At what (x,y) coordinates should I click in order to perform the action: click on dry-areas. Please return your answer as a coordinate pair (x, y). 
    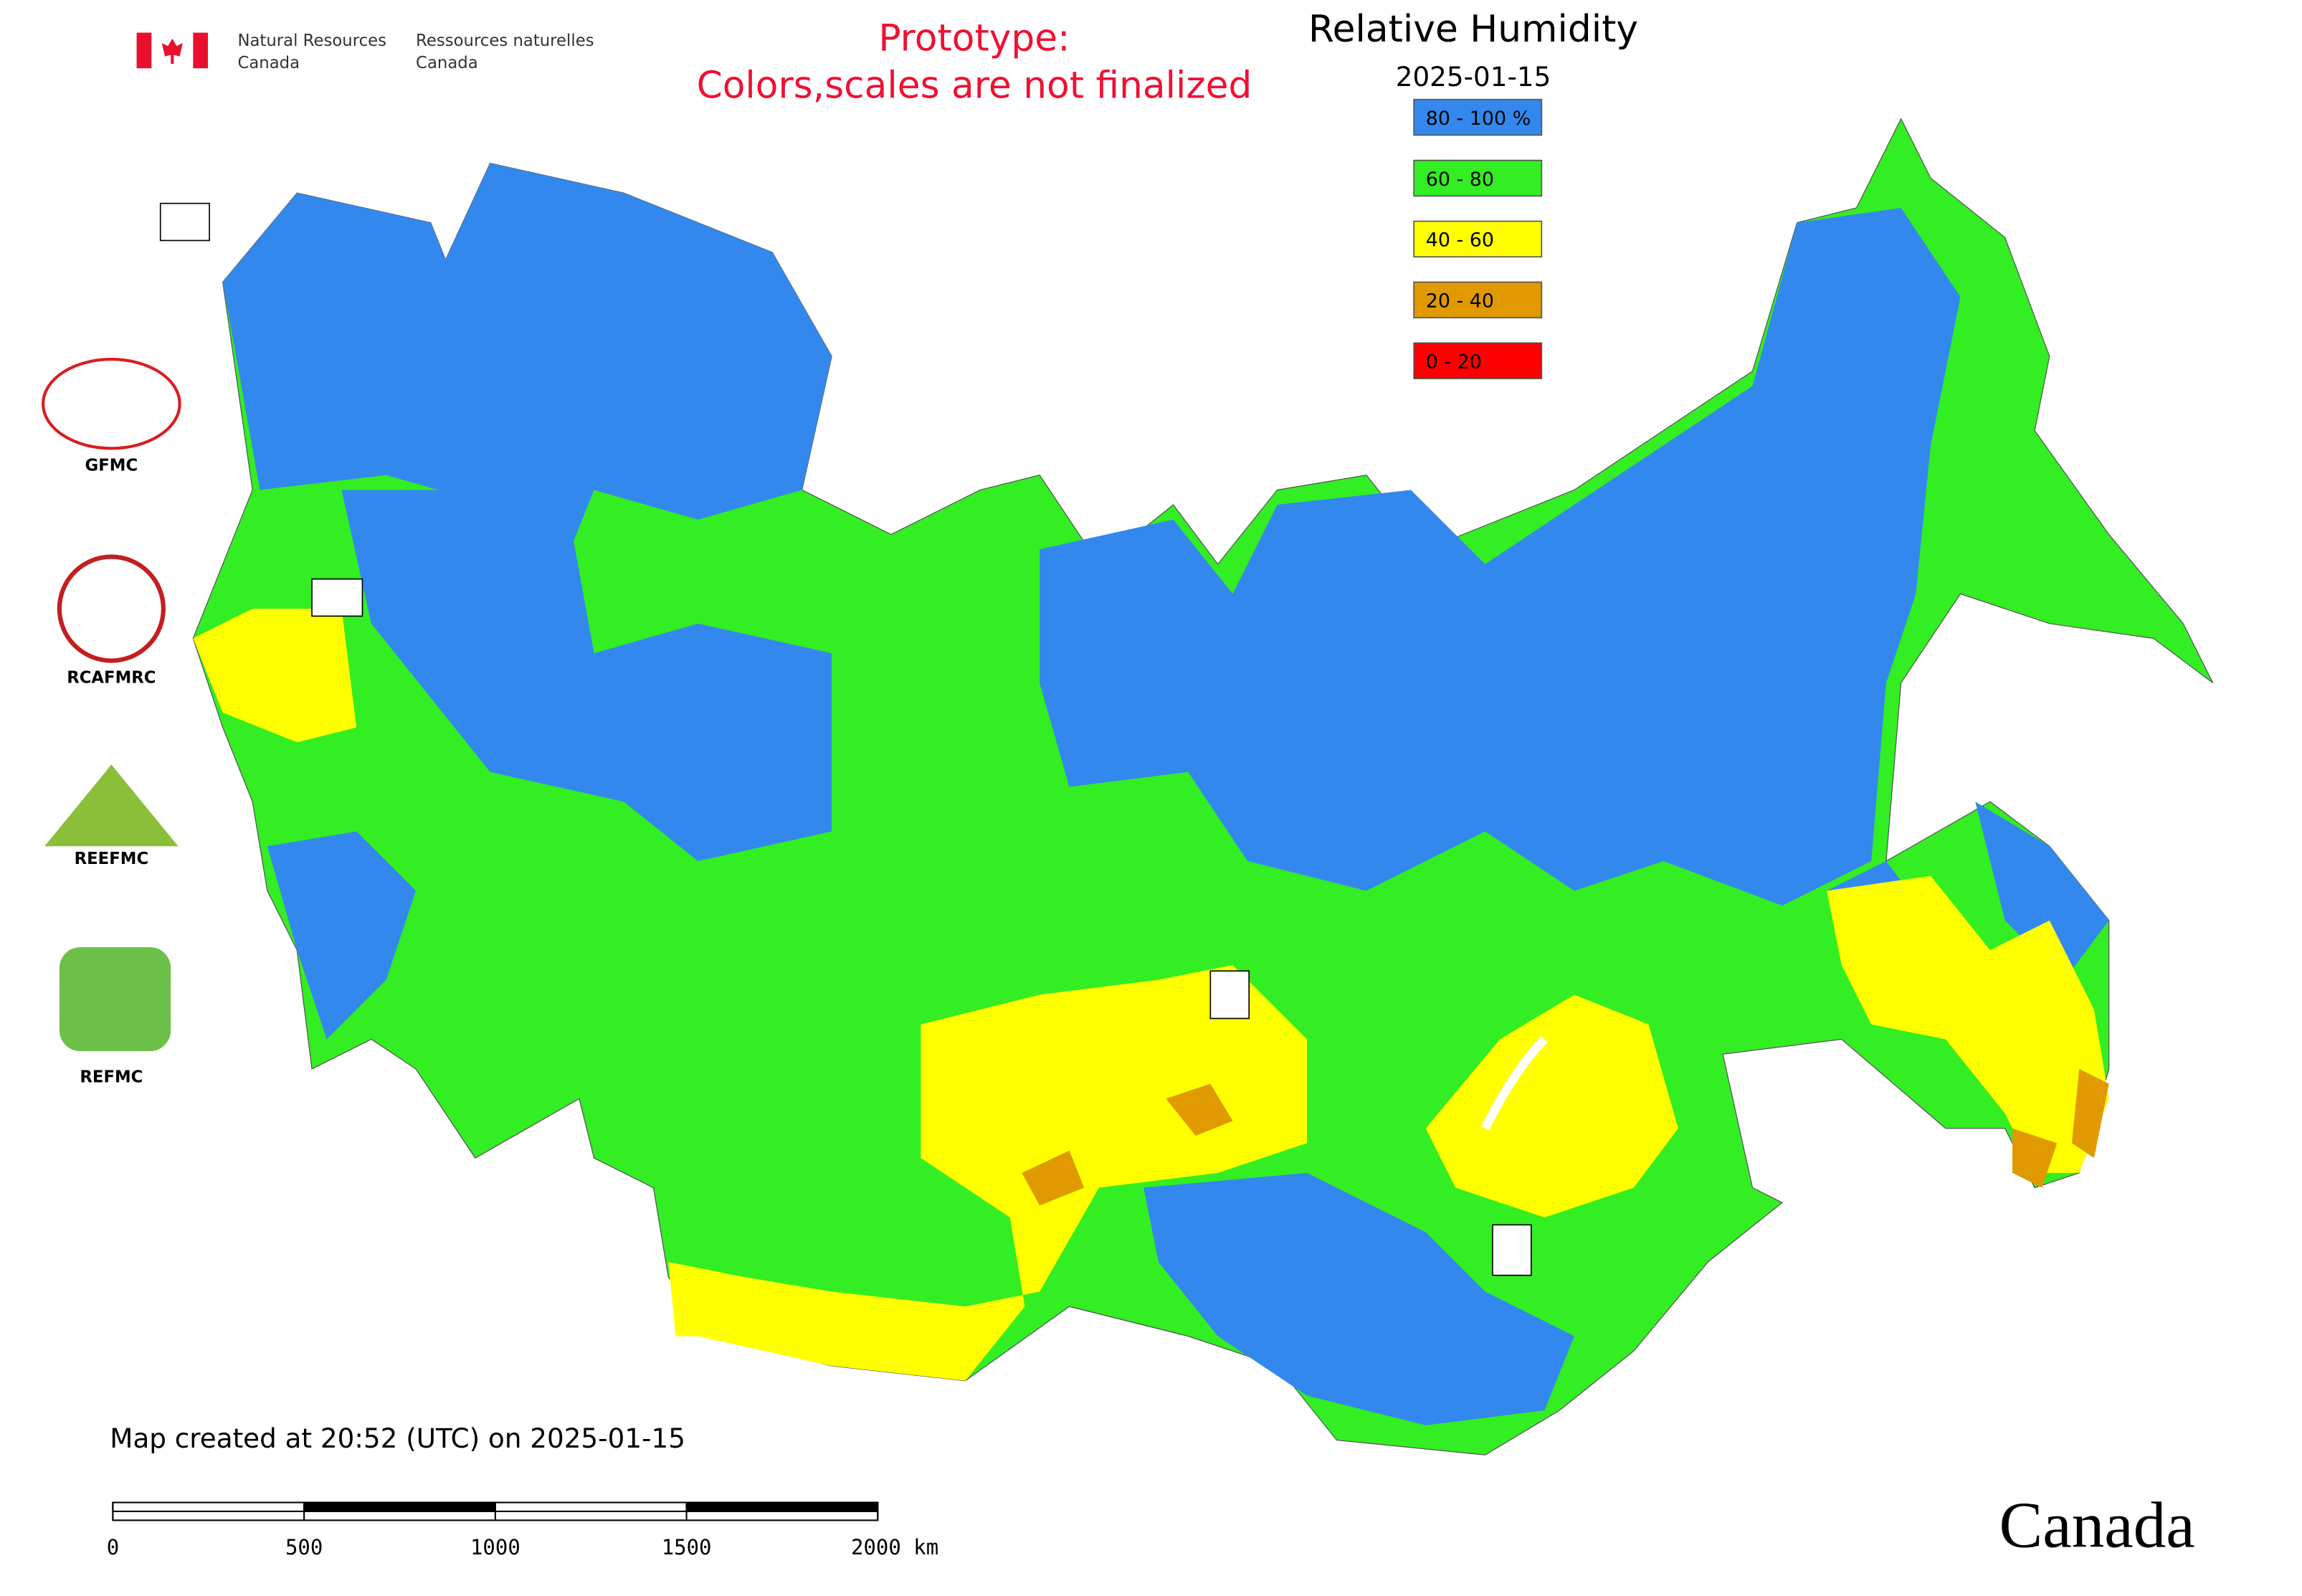
    Looking at the image, I should click on (1565, 1137).